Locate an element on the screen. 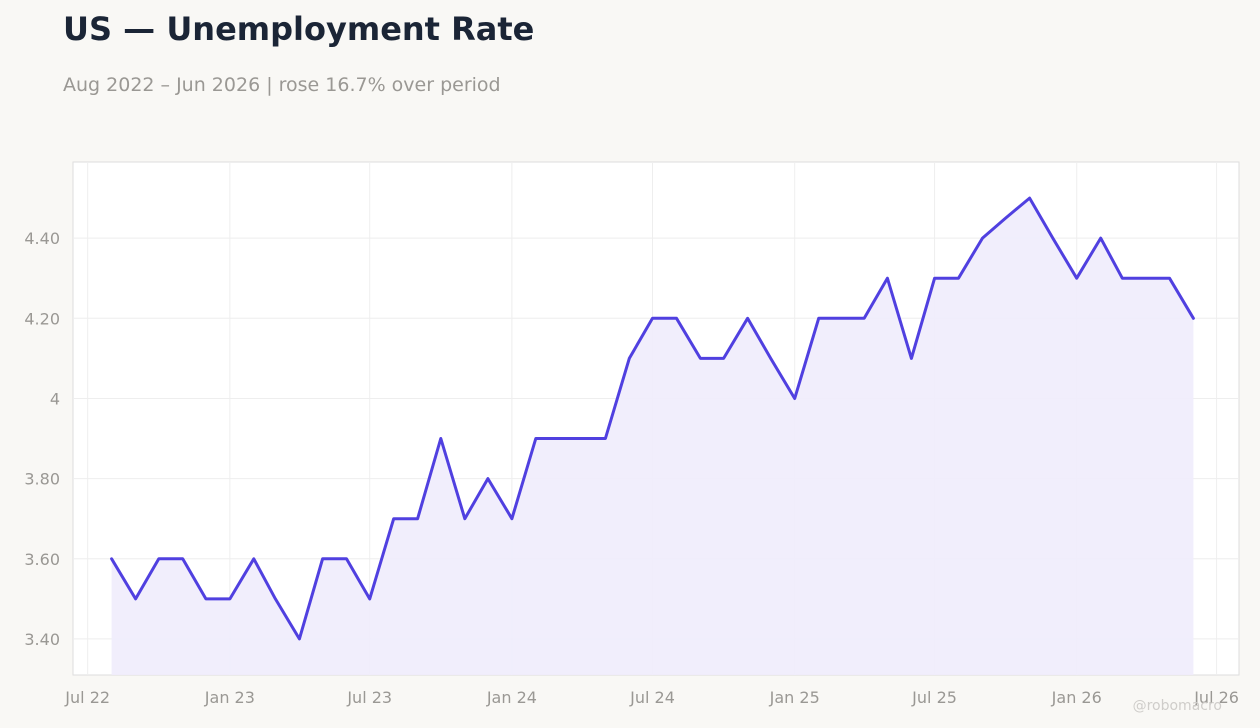  y-axis-ticks: 3.40 3.60 3.80 4 4.20 4.40 is located at coordinates (42, 439).